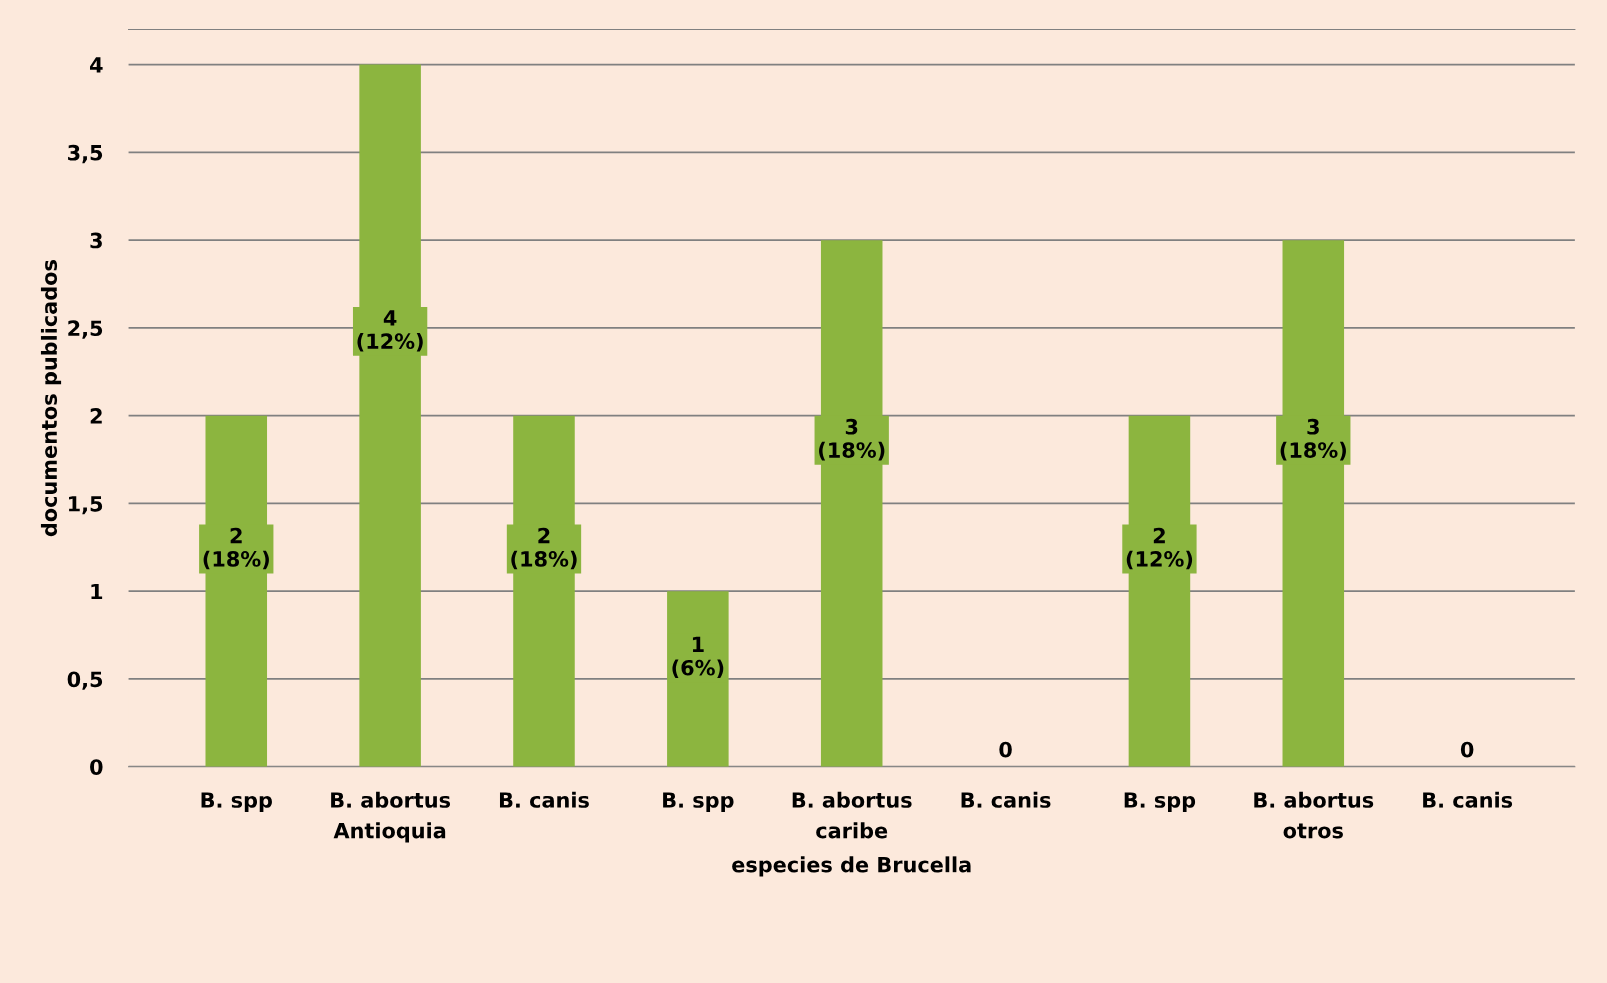 Image resolution: width=1607 pixels, height=983 pixels. Describe the element at coordinates (96, 767) in the screenshot. I see `y-tick-label: 0` at that location.